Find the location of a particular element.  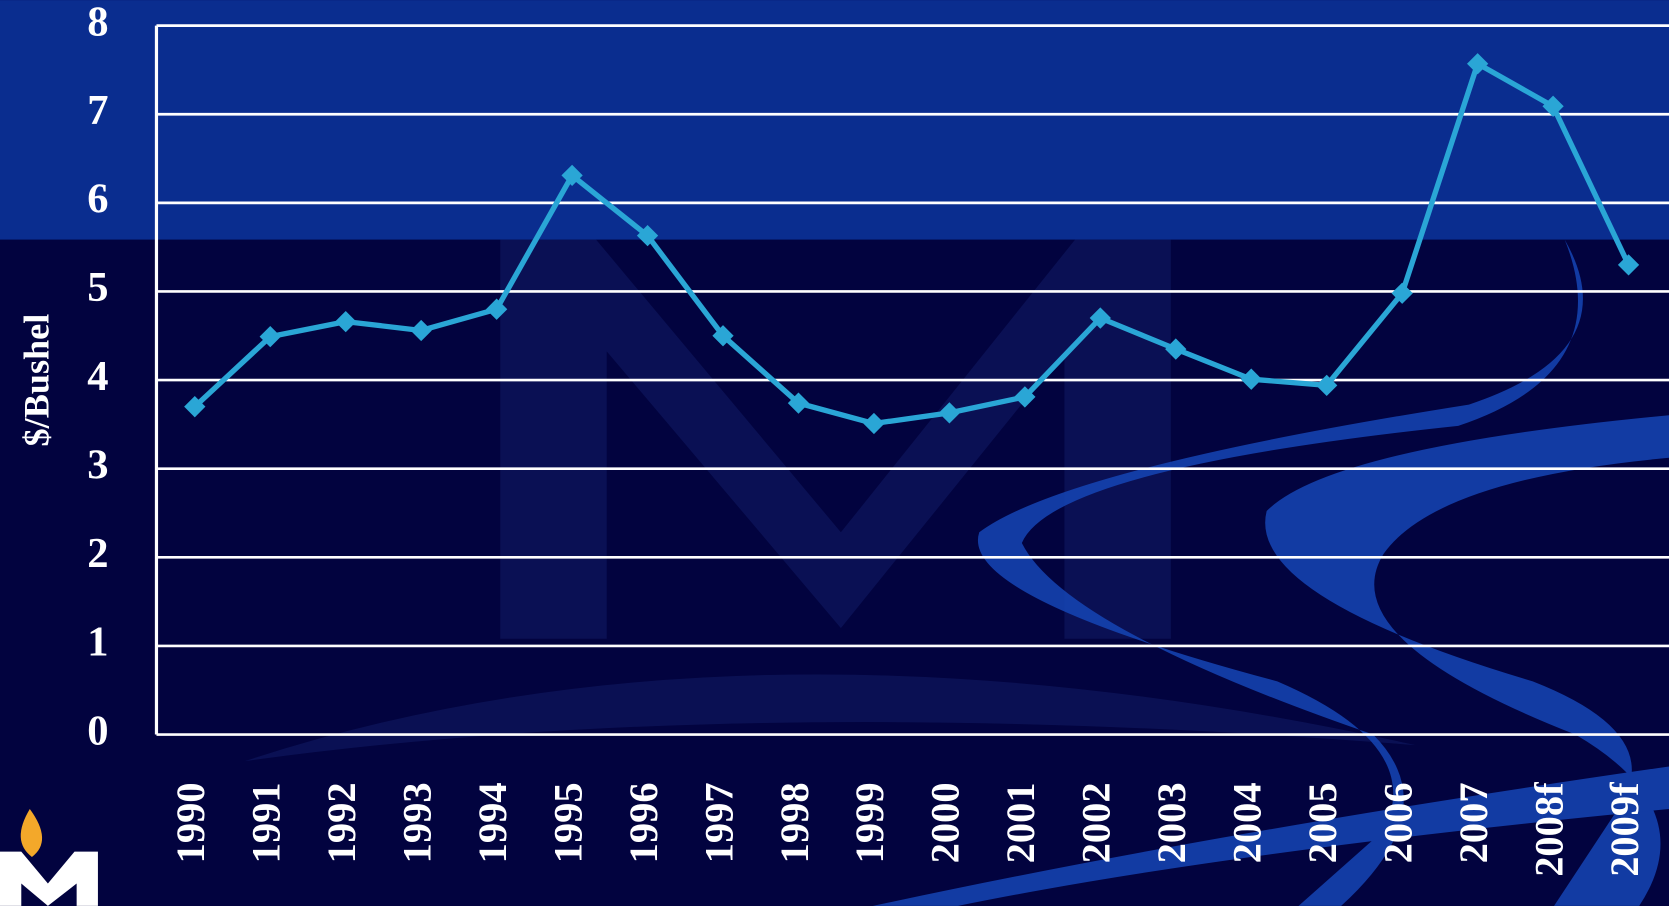

x-tick-label: 2004 is located at coordinates (1247, 822).